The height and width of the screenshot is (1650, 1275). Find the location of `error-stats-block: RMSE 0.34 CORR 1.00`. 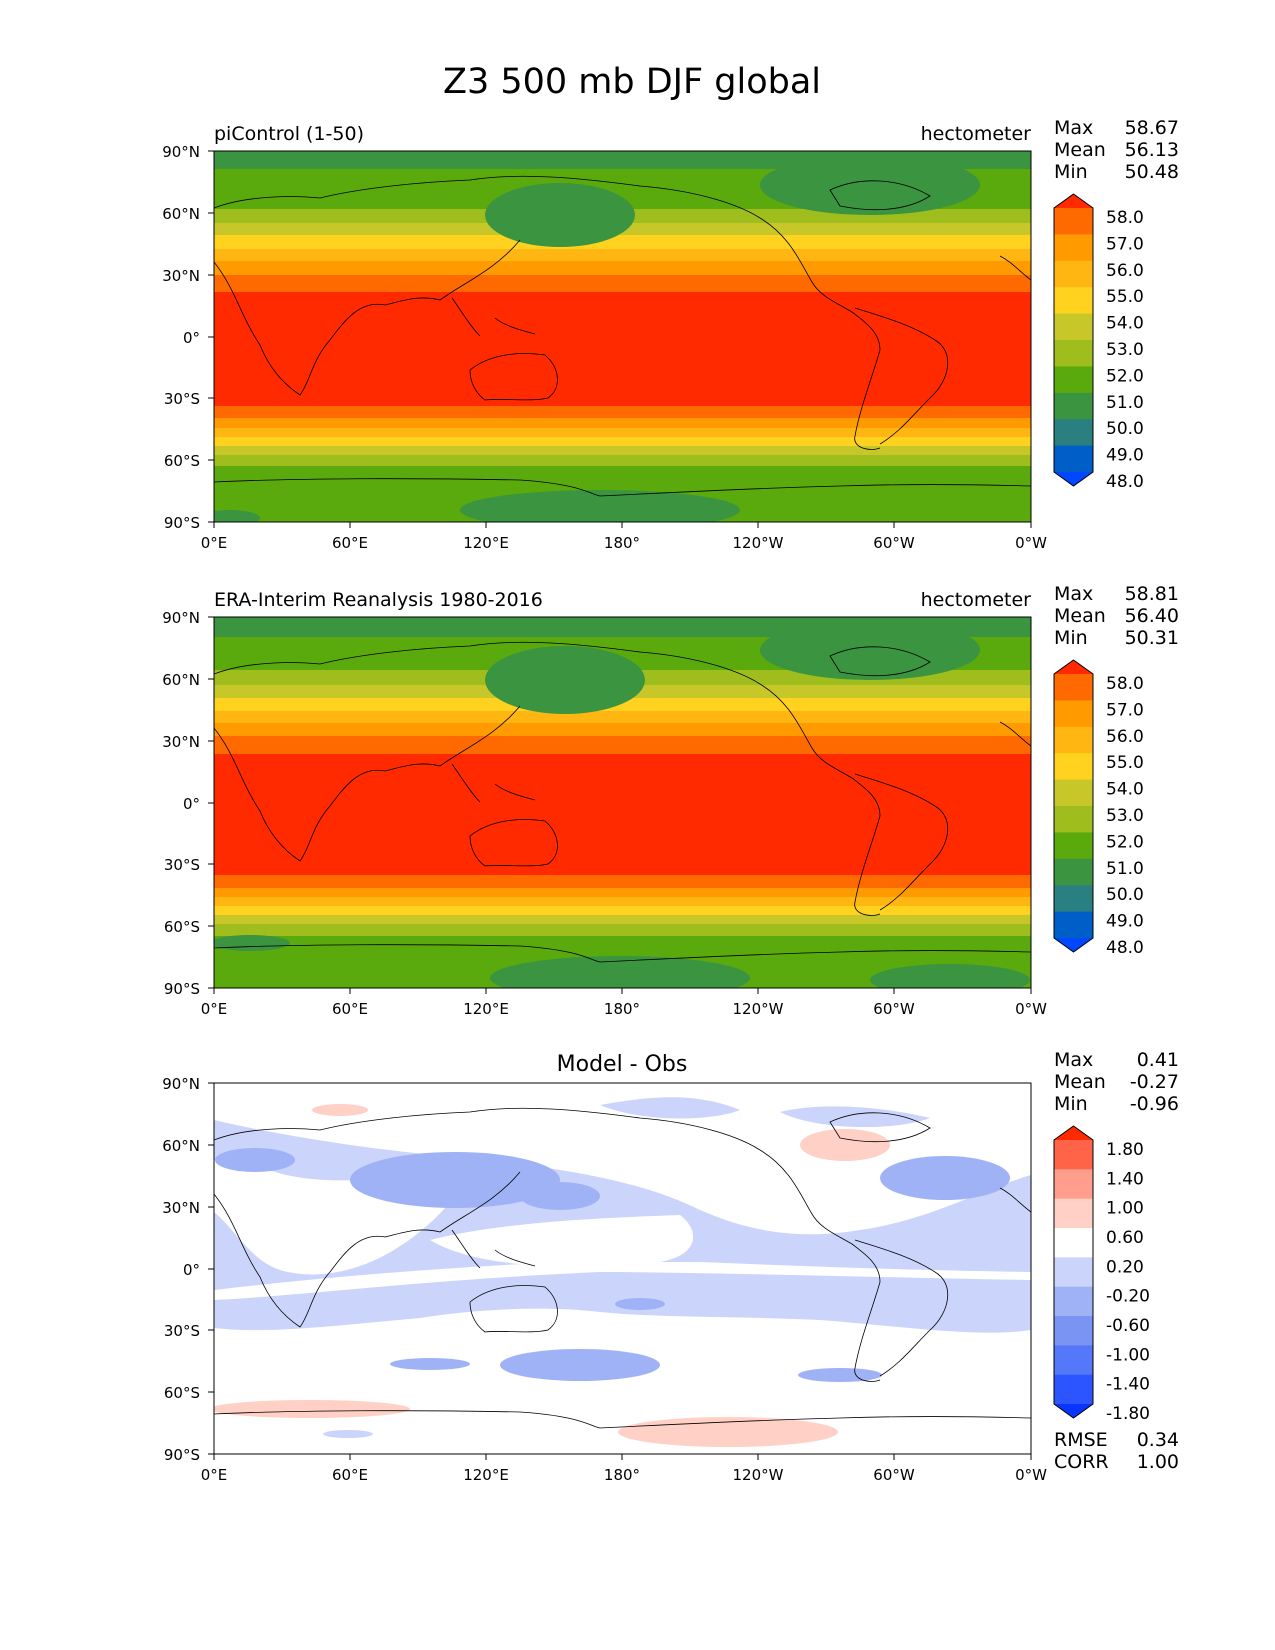

error-stats-block: RMSE 0.34 CORR 1.00 is located at coordinates (1116, 1451).